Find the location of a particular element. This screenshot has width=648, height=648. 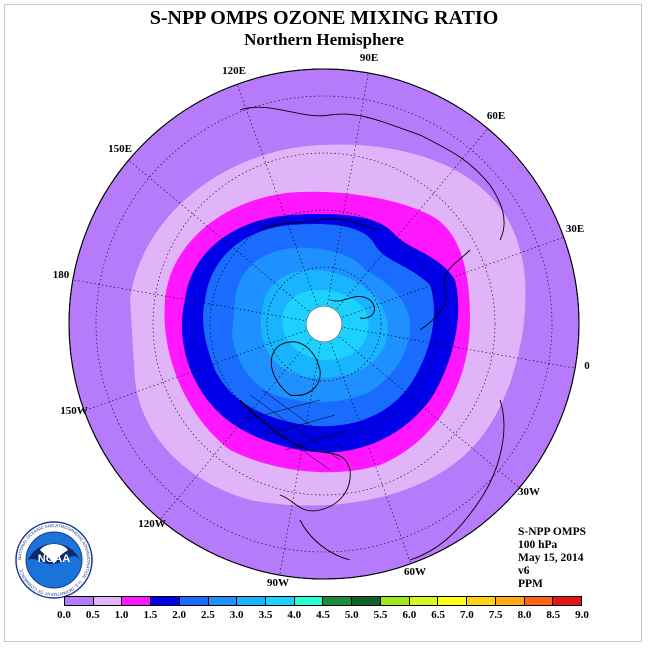

colorbar-tick-label: 4.5 is located at coordinates (323, 615).